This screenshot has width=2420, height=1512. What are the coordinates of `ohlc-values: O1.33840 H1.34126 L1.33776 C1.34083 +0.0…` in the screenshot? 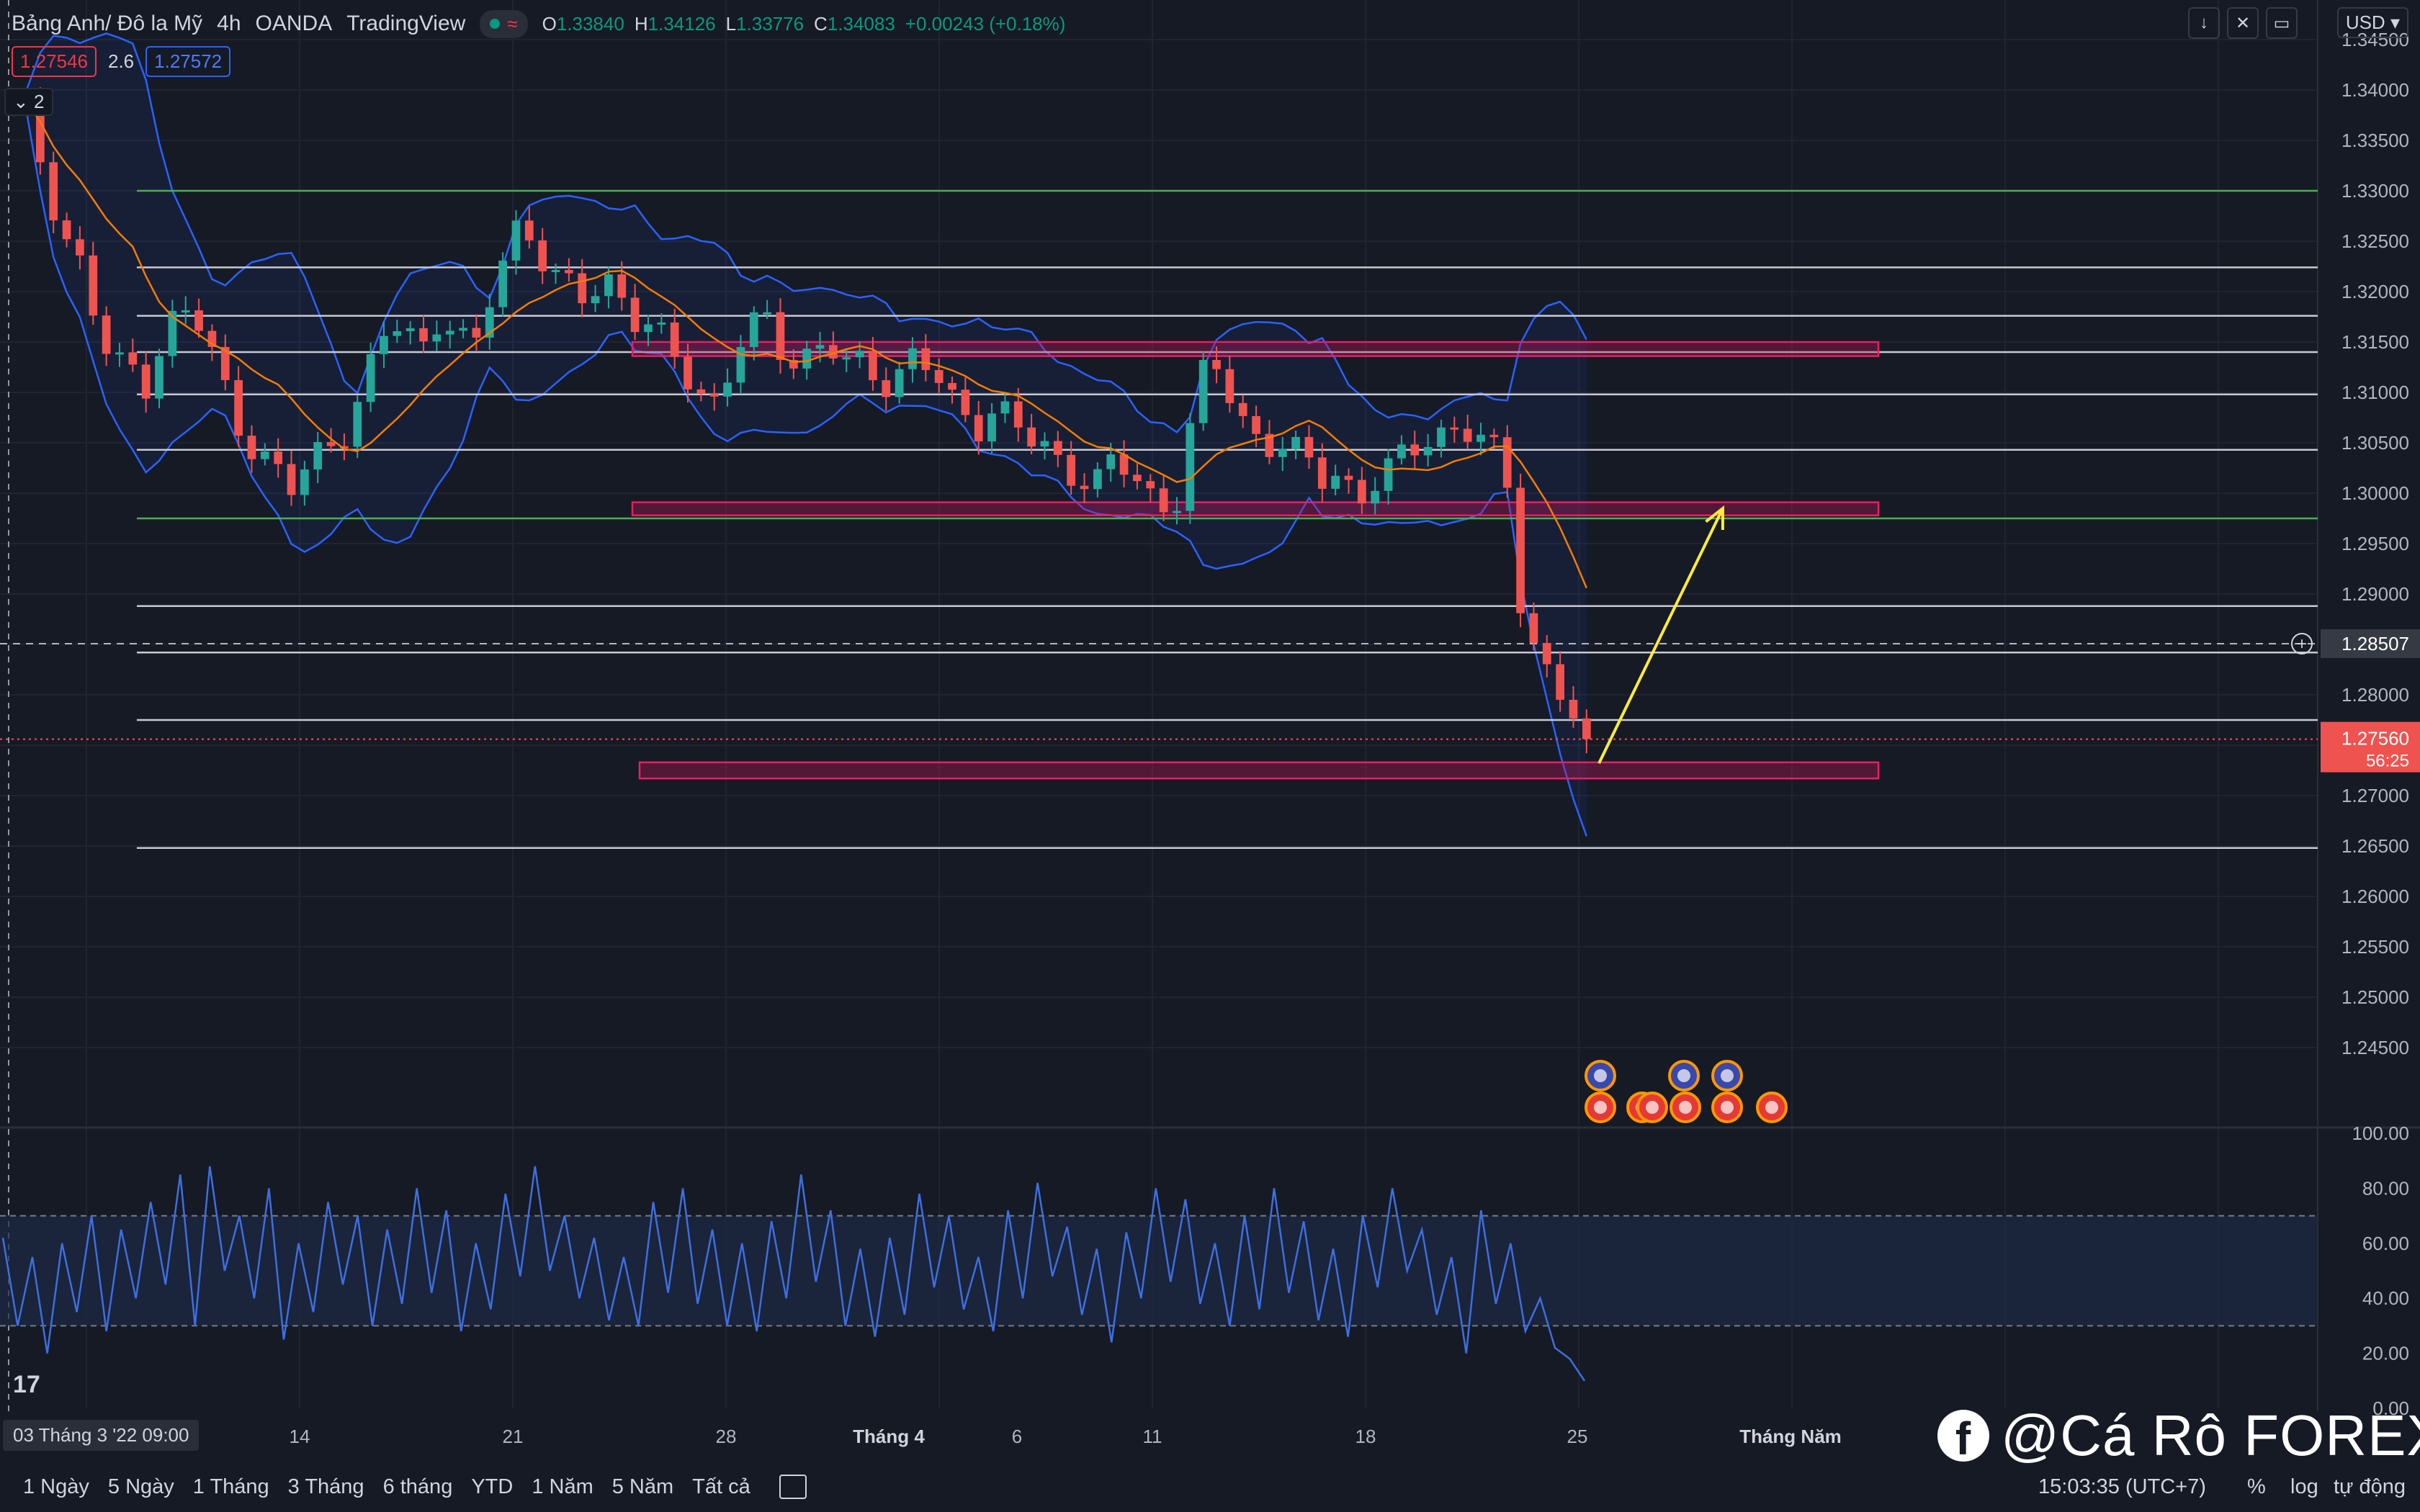 It's located at (804, 23).